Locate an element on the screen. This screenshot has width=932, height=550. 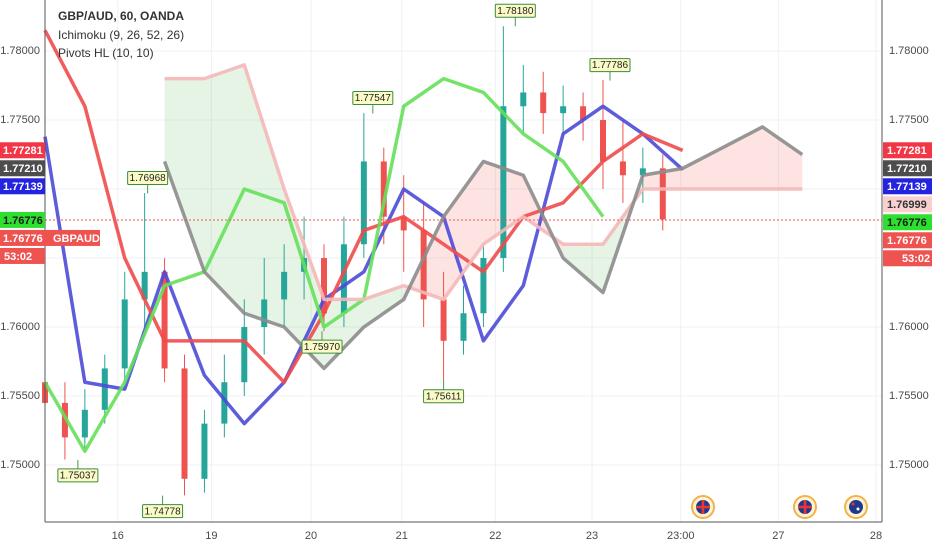
indicator-label: Ichimoku (9, 26, 52, 26) is located at coordinates (121, 35).